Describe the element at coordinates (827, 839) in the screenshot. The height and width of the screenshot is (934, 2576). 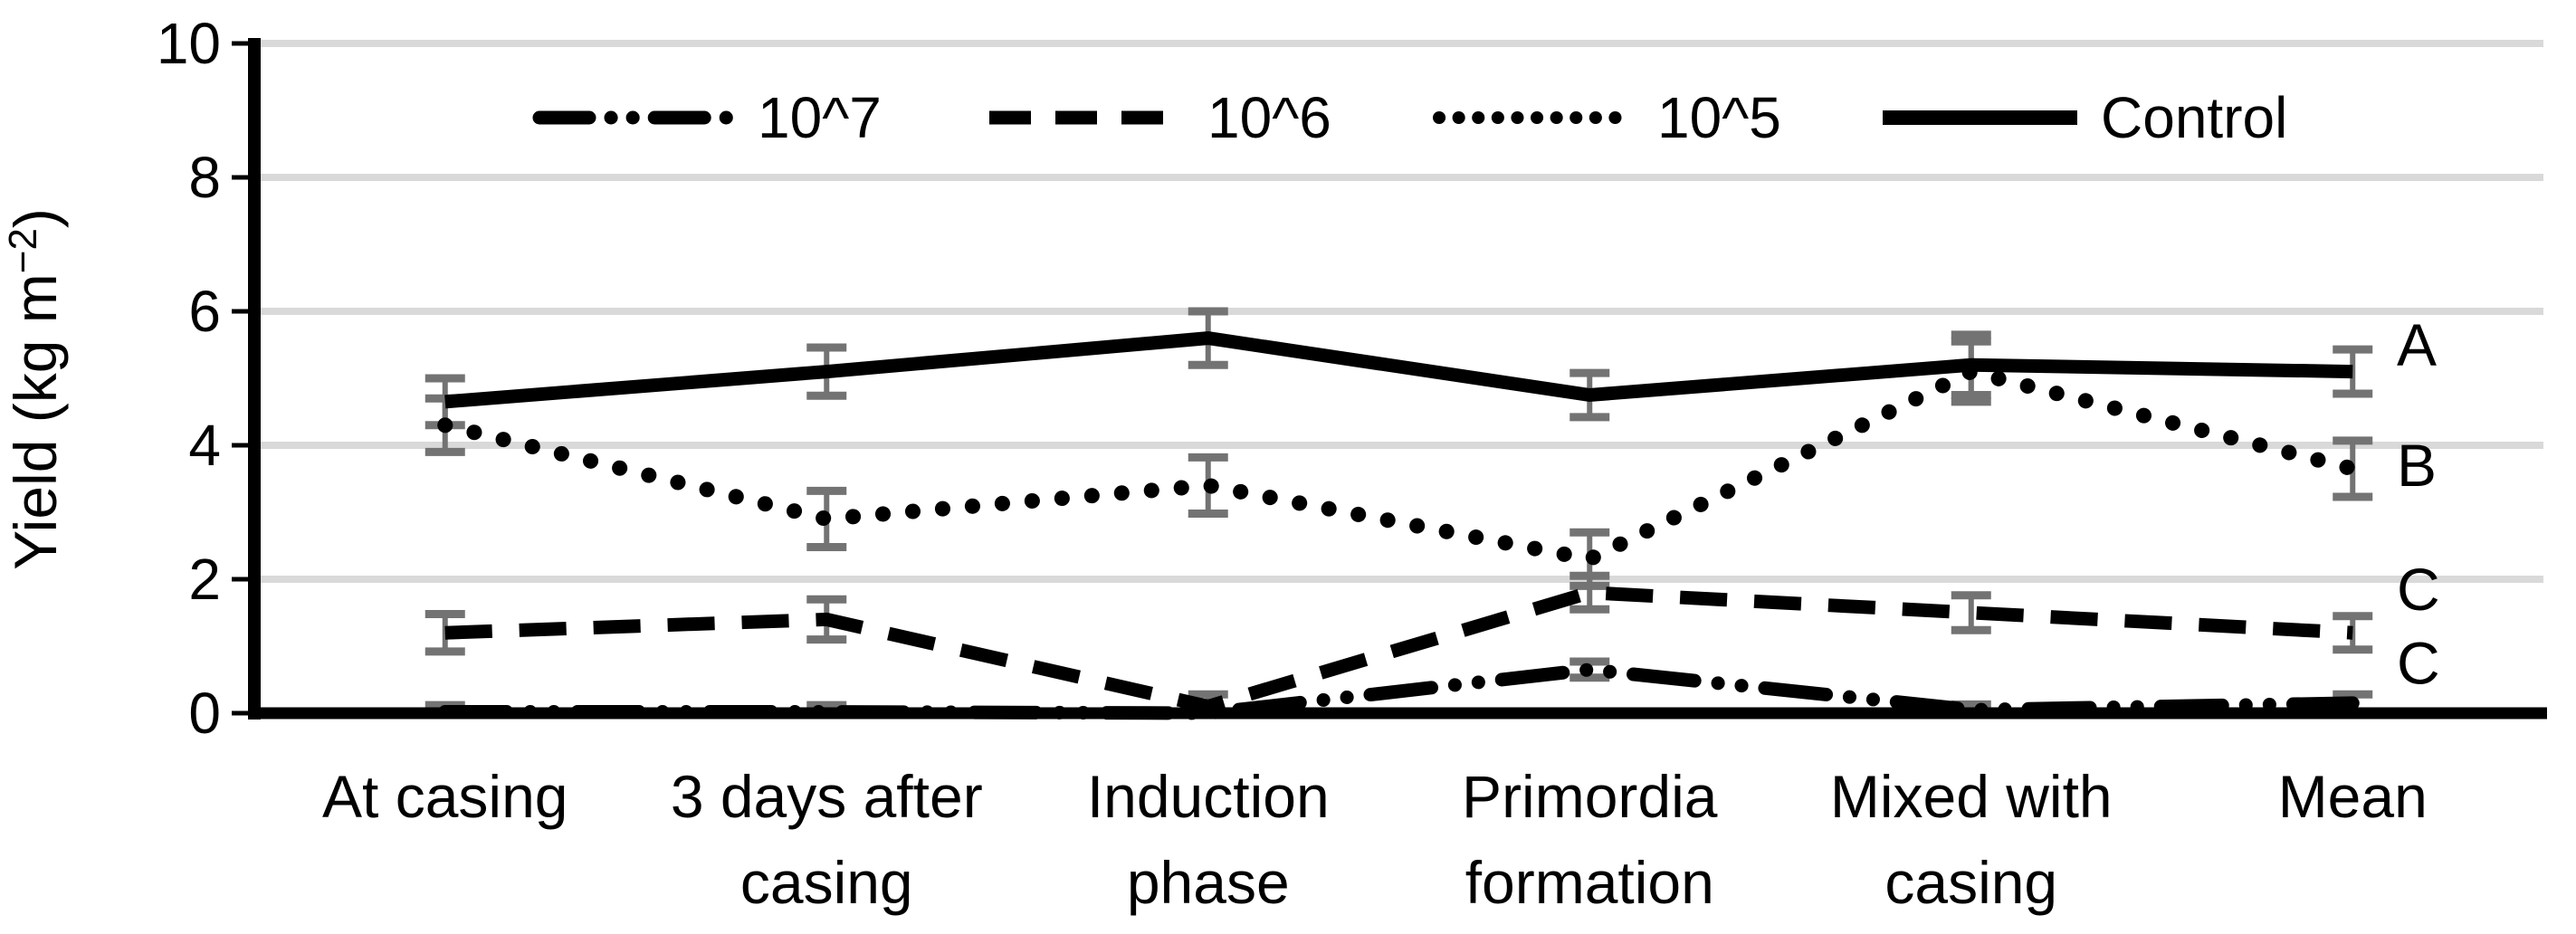
I see `x-category-label-1: 3 days after casing` at that location.